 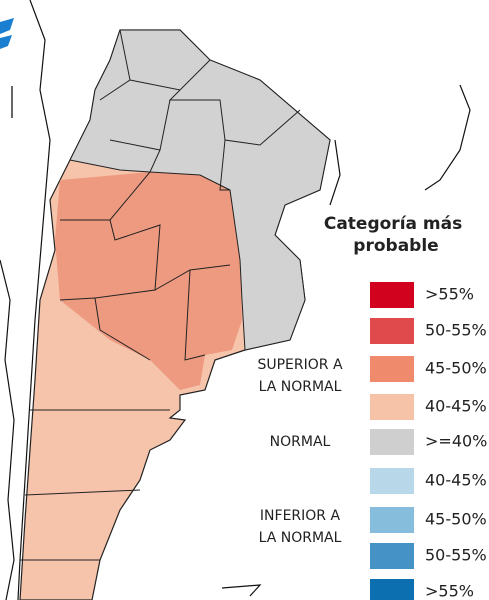 I want to click on legend-title-line: Categoría más, so click(x=393, y=224).